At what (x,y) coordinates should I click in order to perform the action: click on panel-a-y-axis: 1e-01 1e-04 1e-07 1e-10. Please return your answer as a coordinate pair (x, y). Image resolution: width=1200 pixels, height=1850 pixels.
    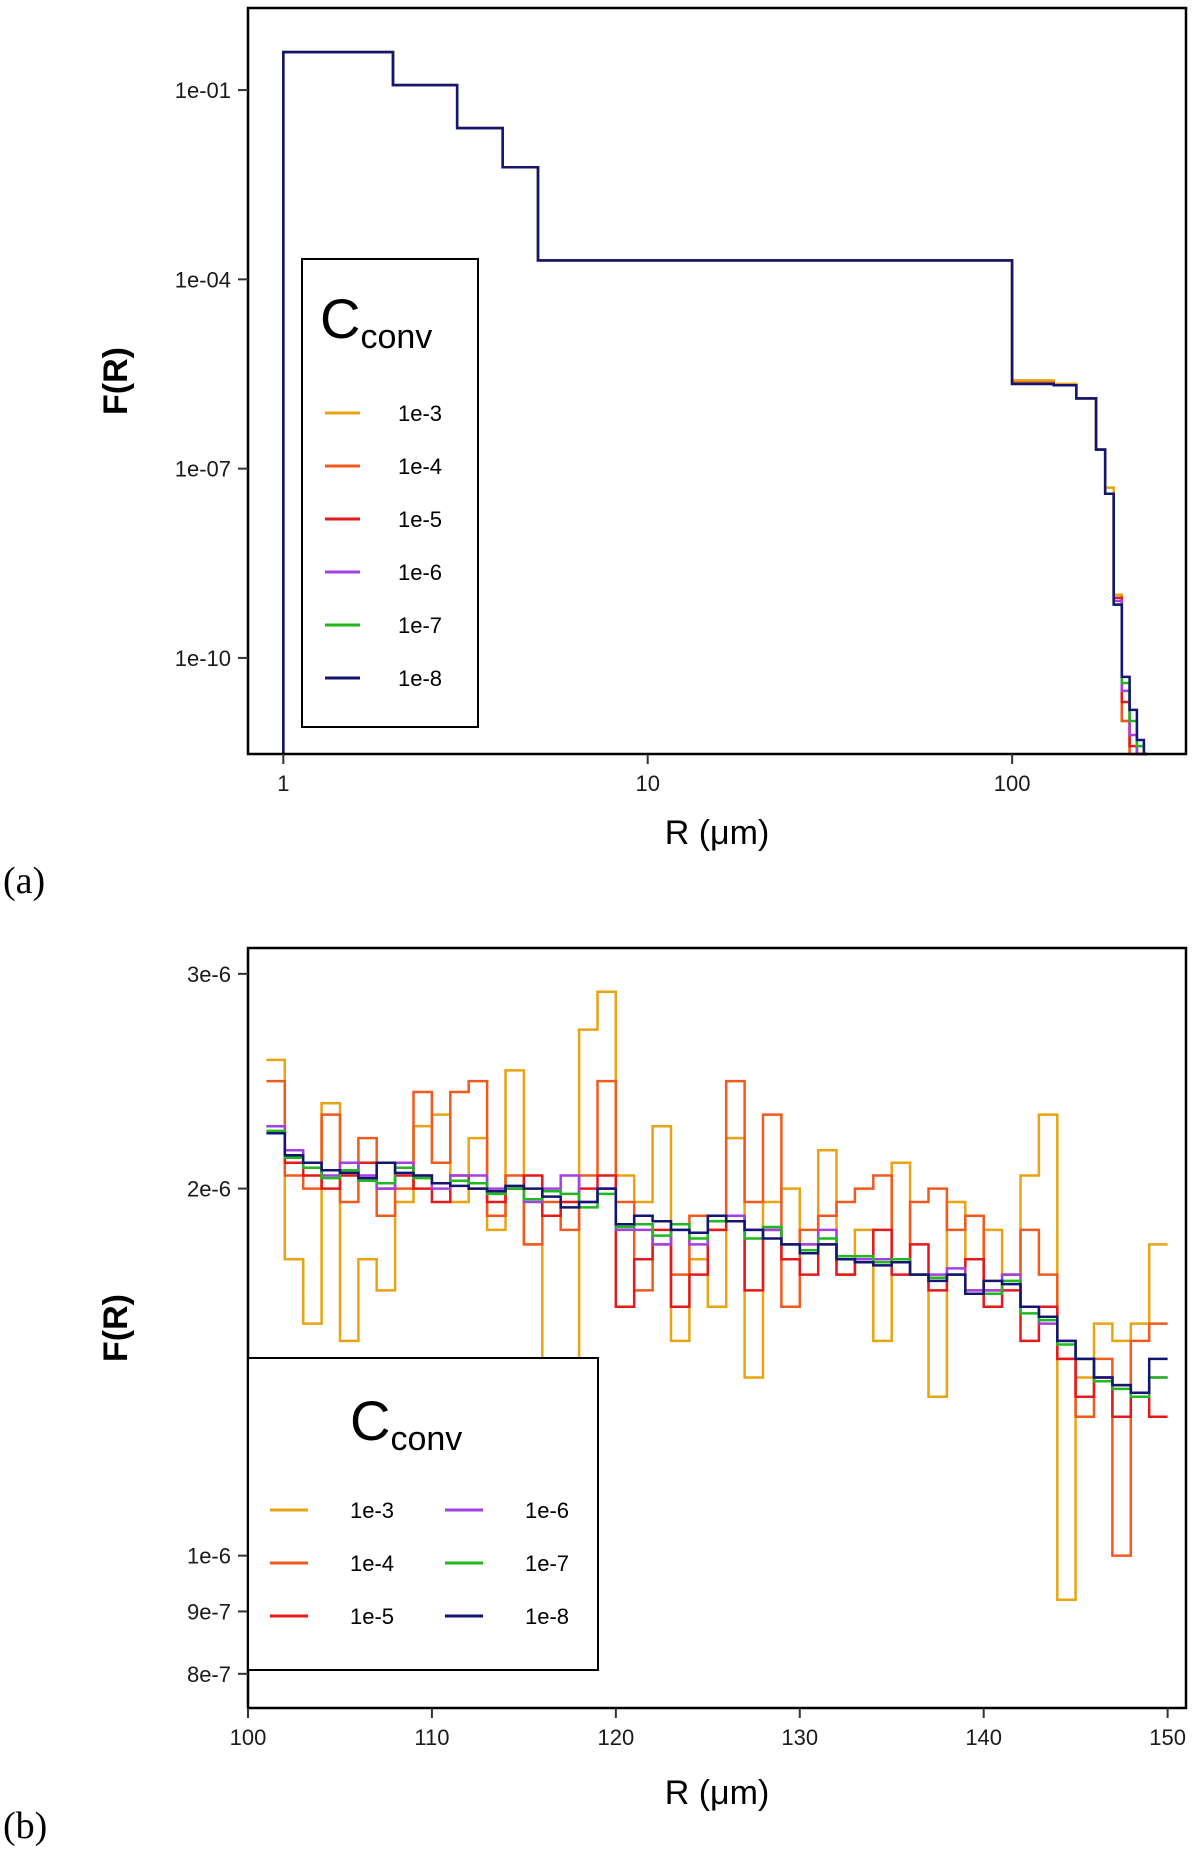
    Looking at the image, I should click on (211, 374).